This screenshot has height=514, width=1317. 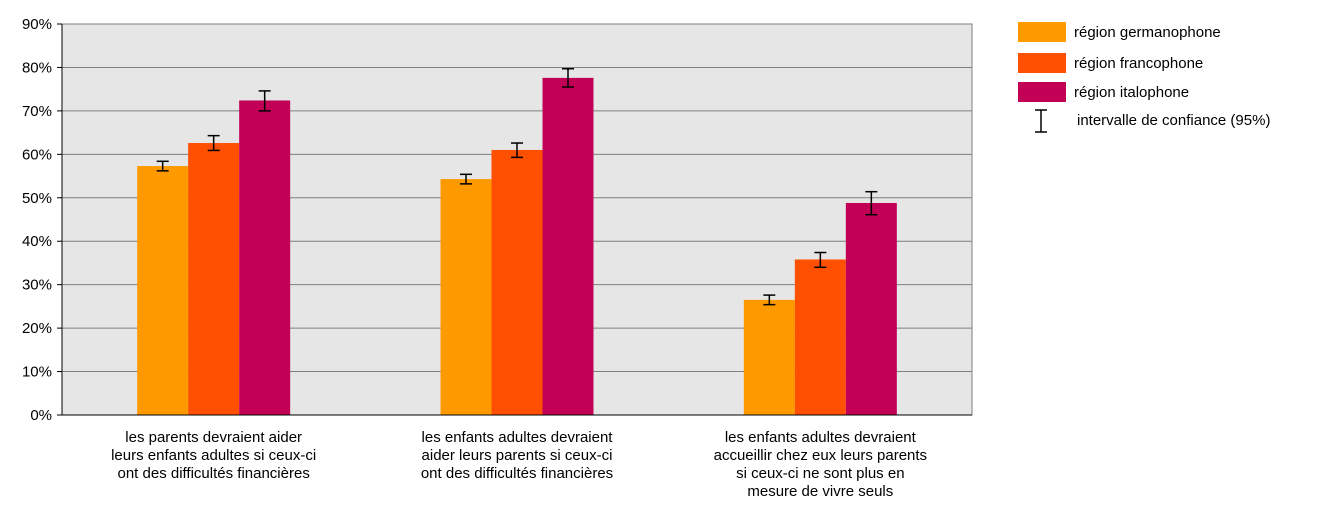 What do you see at coordinates (41, 415) in the screenshot?
I see `y-tick-label: 0%` at bounding box center [41, 415].